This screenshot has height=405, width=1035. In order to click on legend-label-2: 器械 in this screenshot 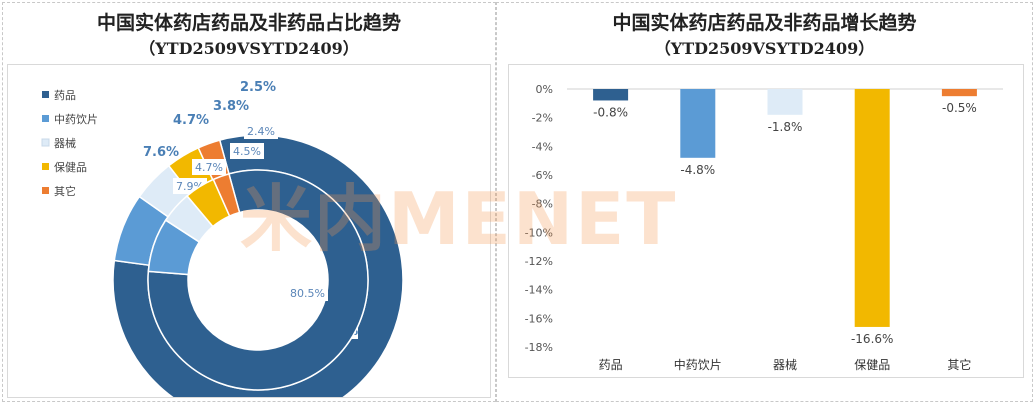, I will do `click(65, 143)`.